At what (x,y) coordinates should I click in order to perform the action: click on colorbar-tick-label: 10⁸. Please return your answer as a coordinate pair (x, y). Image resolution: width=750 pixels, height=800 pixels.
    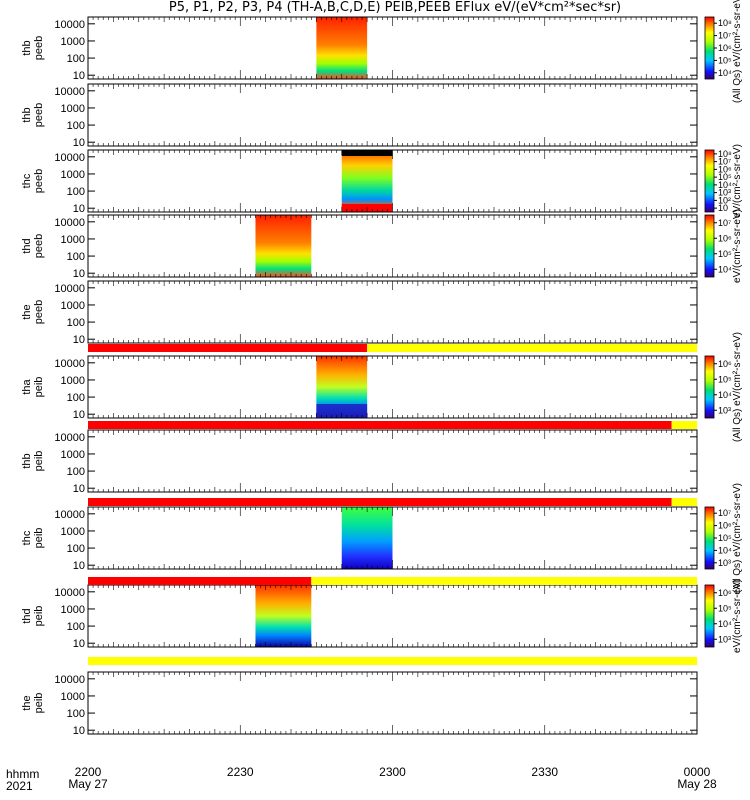
    Looking at the image, I should click on (725, 154).